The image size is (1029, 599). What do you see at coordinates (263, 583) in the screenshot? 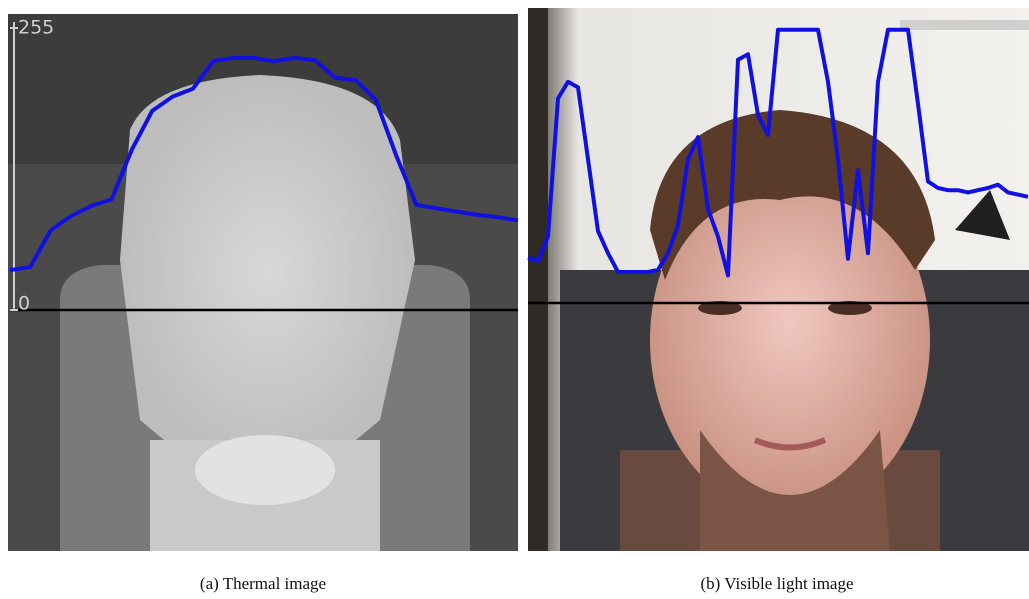
I see `caption: (a) Thermal image` at bounding box center [263, 583].